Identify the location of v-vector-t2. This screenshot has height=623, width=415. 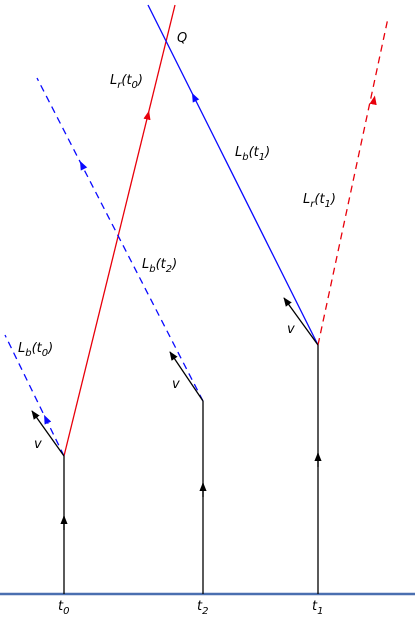
(186, 376).